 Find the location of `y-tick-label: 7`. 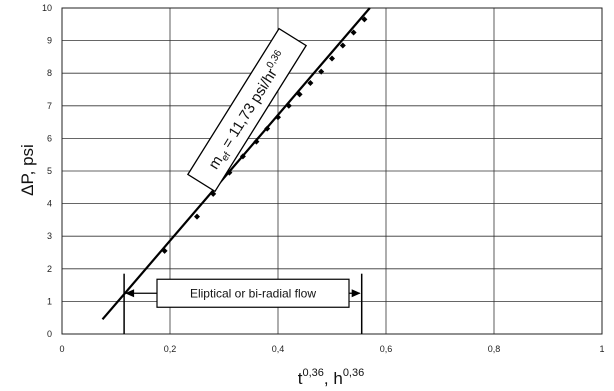

y-tick-label: 7 is located at coordinates (49, 106).